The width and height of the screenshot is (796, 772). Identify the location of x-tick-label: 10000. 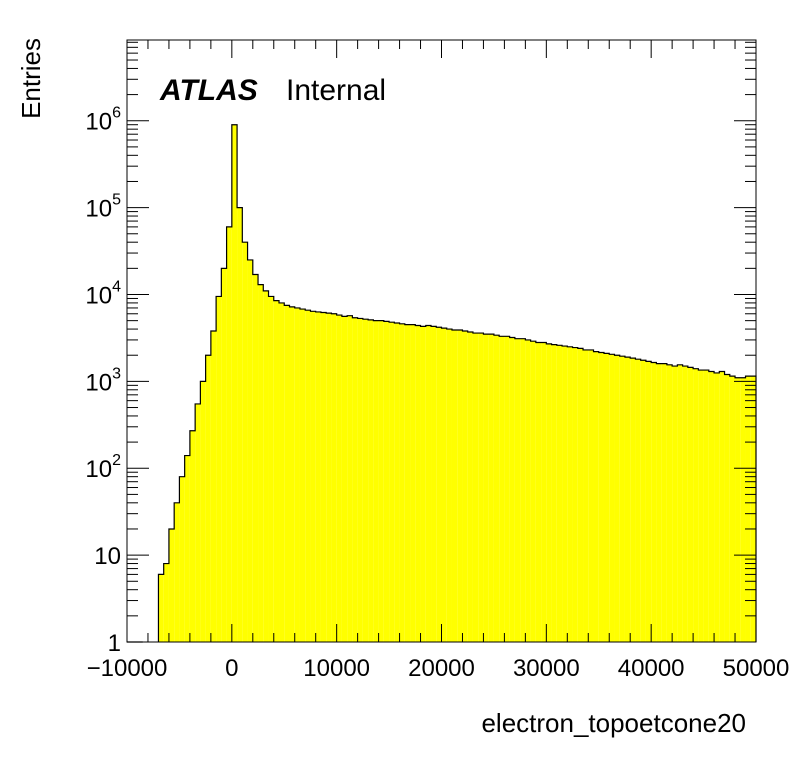
(336, 668).